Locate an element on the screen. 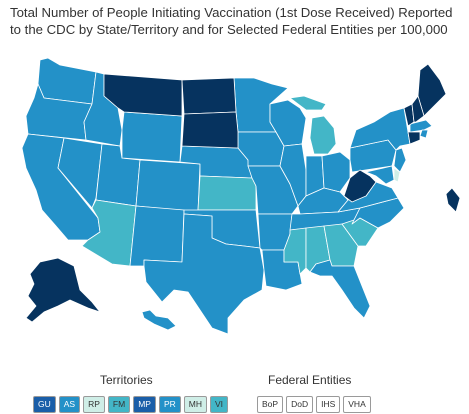 The height and width of the screenshot is (414, 469). state-michigan-upper is located at coordinates (308, 103).